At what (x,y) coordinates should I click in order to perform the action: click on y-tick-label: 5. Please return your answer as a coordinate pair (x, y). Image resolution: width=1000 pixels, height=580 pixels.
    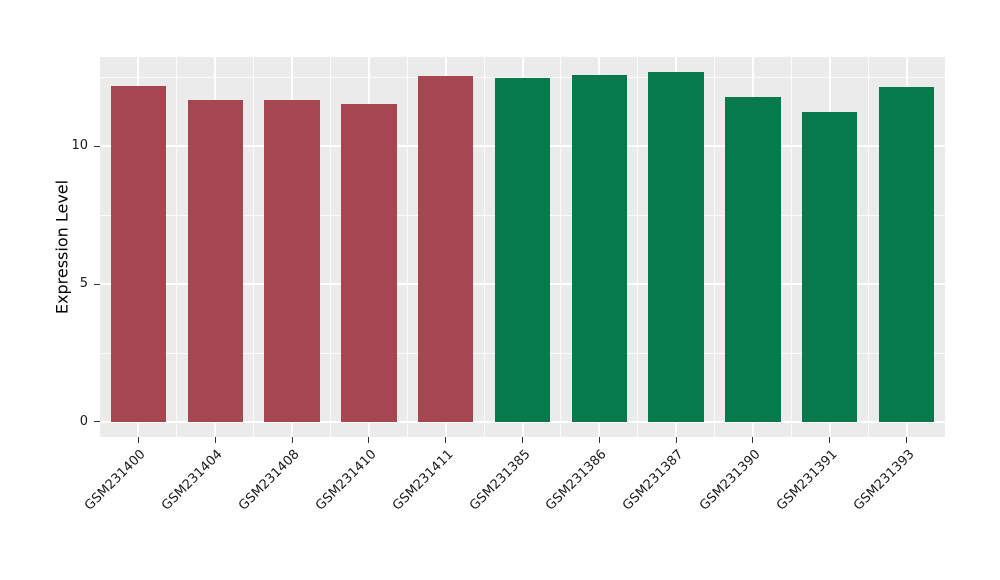
    Looking at the image, I should click on (83, 284).